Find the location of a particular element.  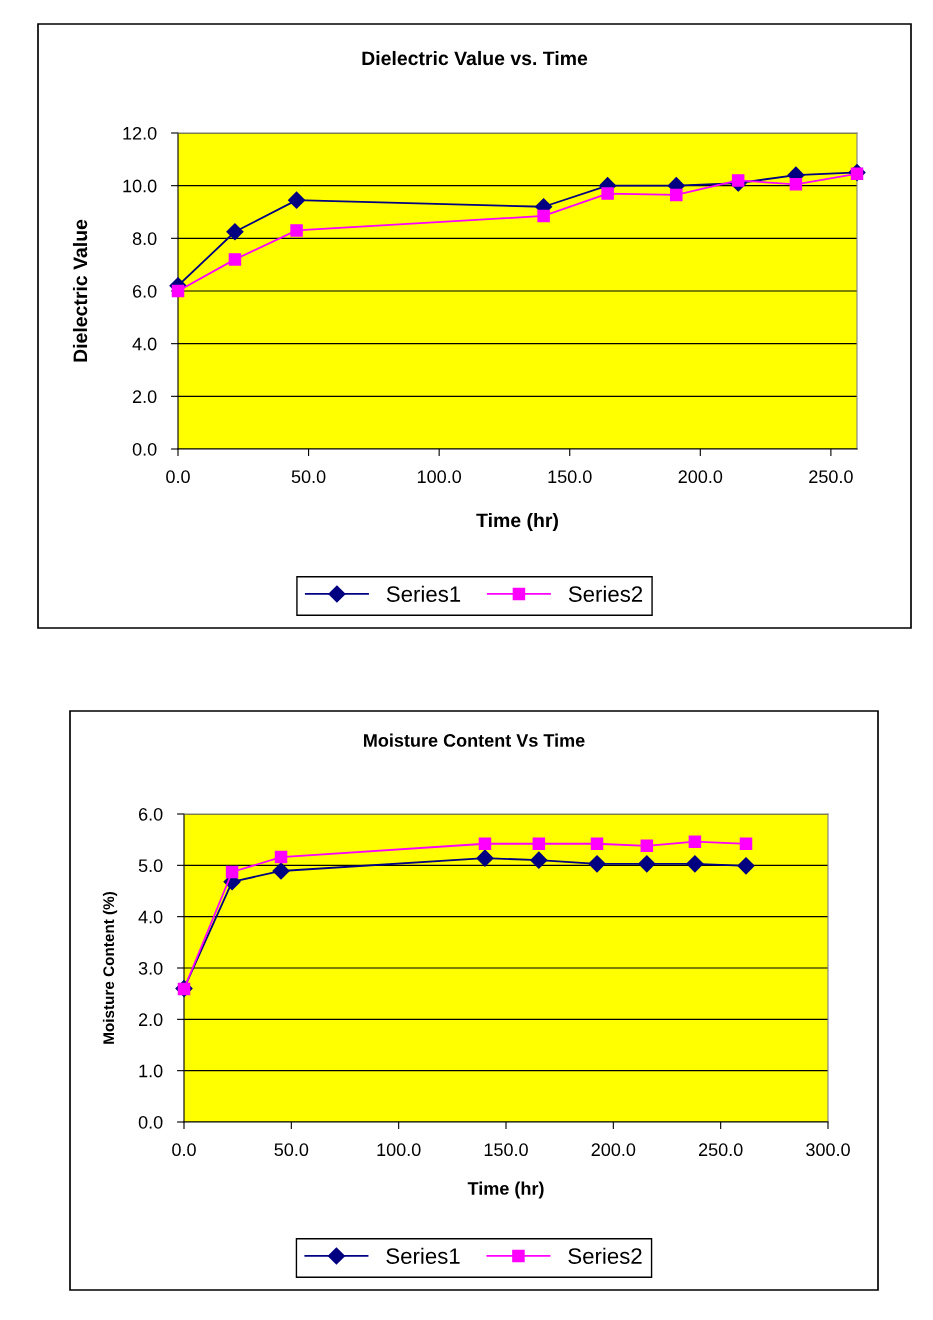

y-axis-title: Moisture Content (%) is located at coordinates (110, 967).